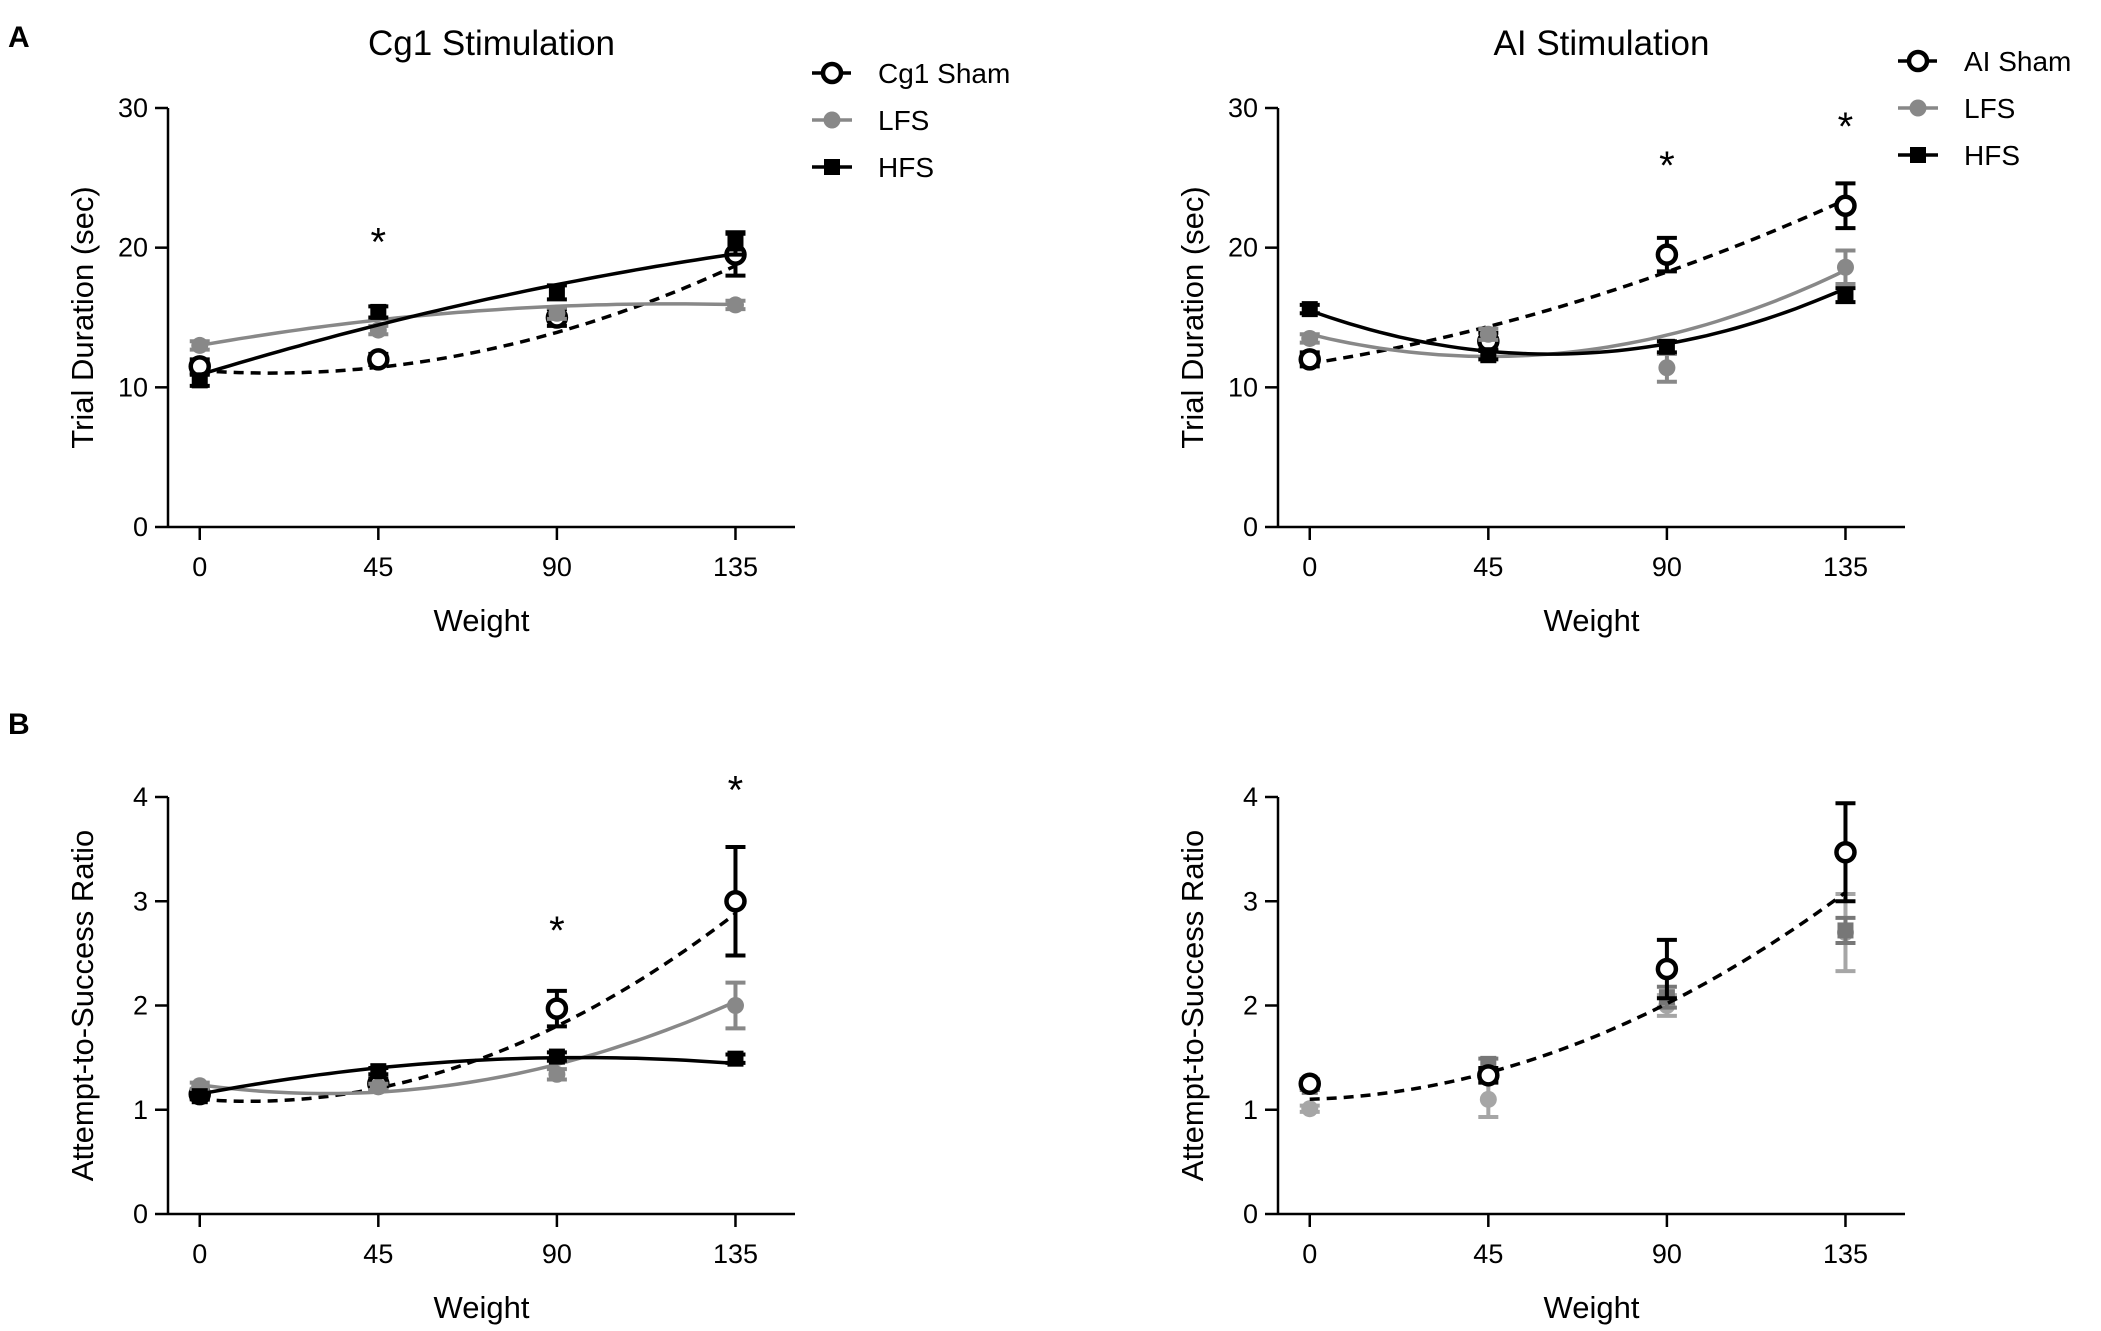 This screenshot has height=1331, width=2101. What do you see at coordinates (19, 724) in the screenshot?
I see `panel-label-b: B` at bounding box center [19, 724].